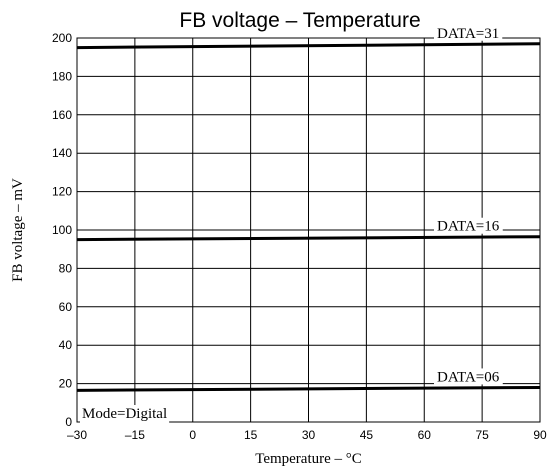 The image size is (550, 472). I want to click on y-tick-label: 80, so click(66, 268).